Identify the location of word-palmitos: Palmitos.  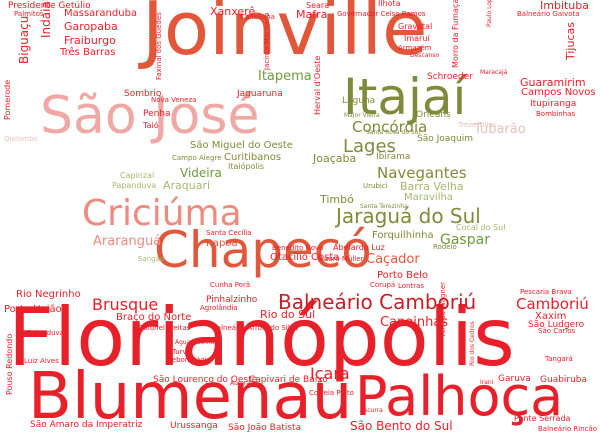
(29, 14).